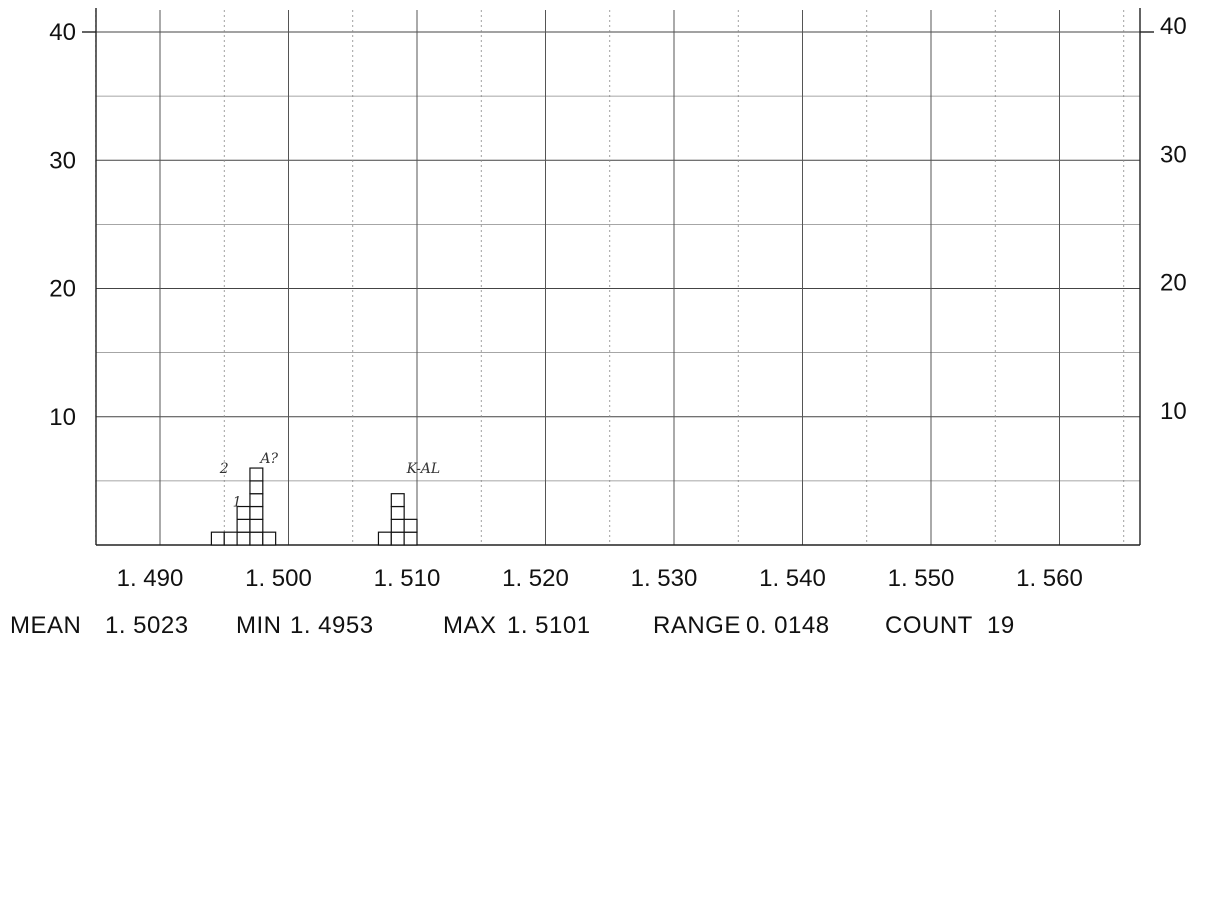 The width and height of the screenshot is (1206, 920). I want to click on x-tick-label: 1. 560, so click(1049, 578).